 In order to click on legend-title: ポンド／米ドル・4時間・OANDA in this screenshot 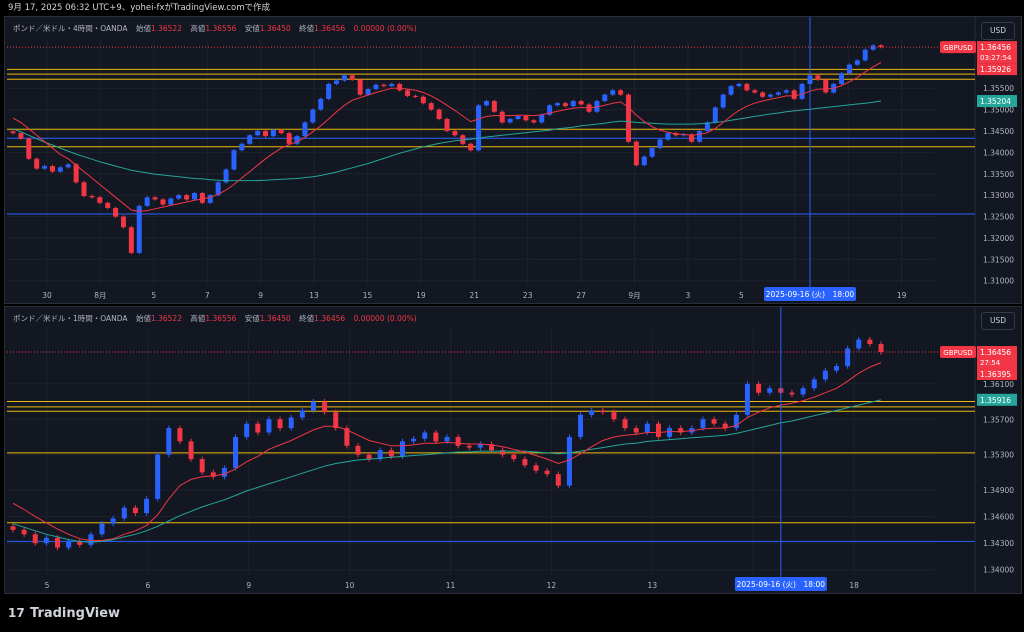, I will do `click(70, 28)`.